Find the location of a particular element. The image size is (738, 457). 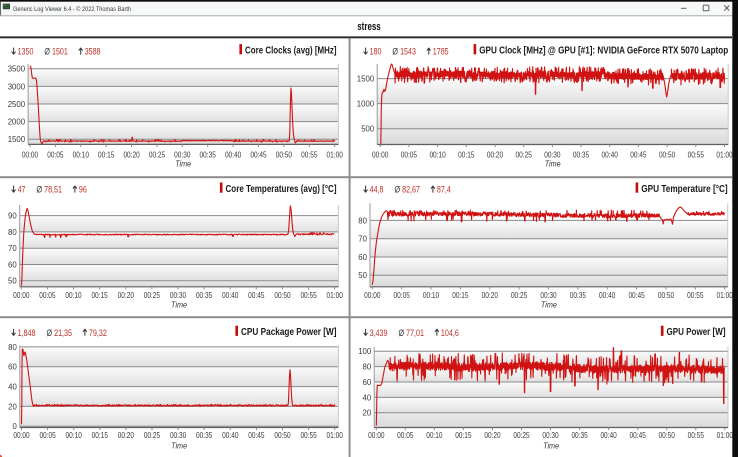

svg-text: GPU Temperature [°C] is located at coordinates (684, 189).